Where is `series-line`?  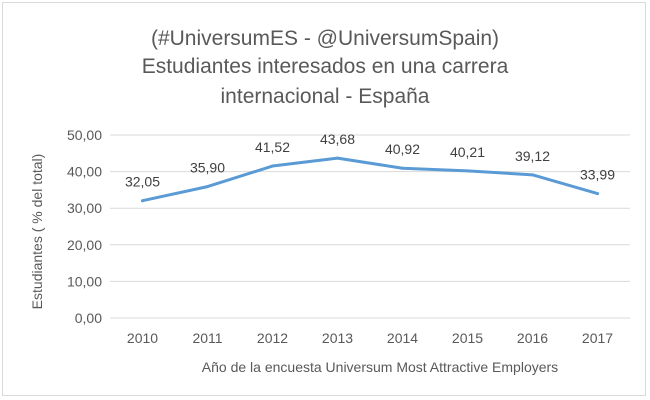
series-line is located at coordinates (370, 179).